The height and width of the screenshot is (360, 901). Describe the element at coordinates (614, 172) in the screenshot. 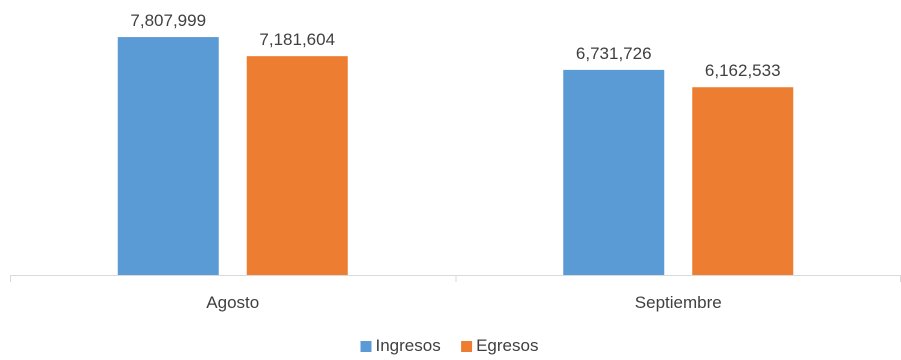

I see `bar-ingresos-septiembre` at that location.